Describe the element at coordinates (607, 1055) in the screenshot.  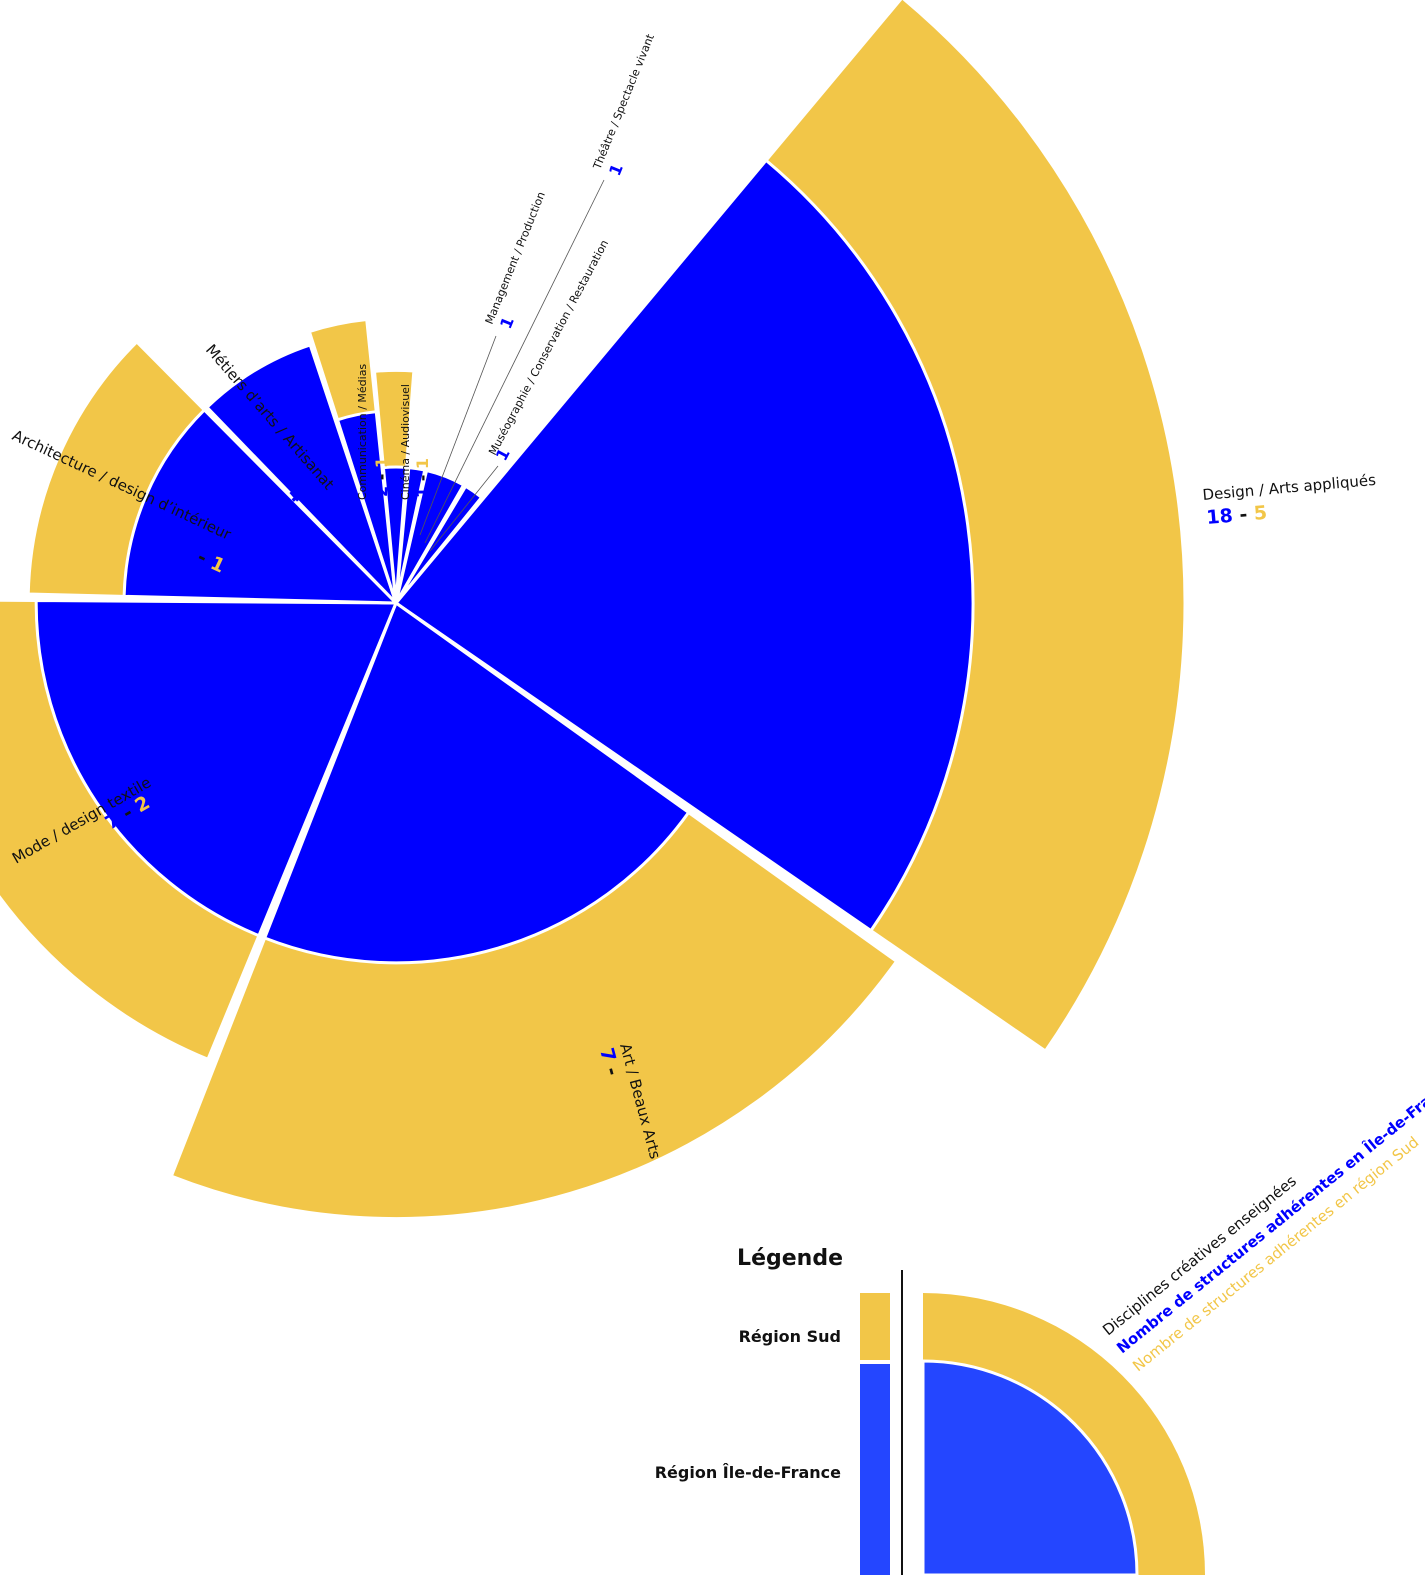
I see `value-idf: 7` at that location.